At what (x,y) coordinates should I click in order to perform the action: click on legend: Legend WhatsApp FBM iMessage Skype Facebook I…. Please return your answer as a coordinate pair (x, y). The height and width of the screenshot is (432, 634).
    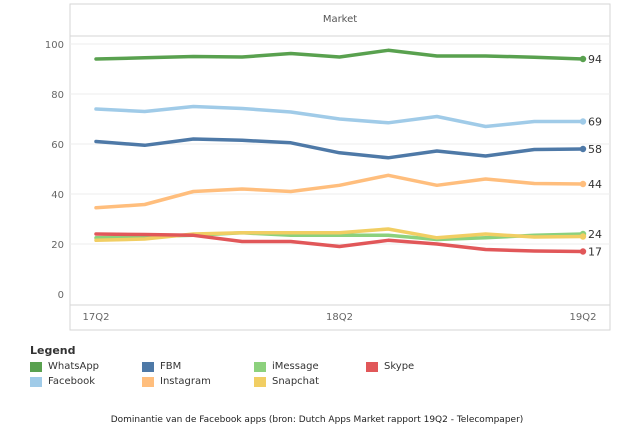
    Looking at the image, I should click on (250, 365).